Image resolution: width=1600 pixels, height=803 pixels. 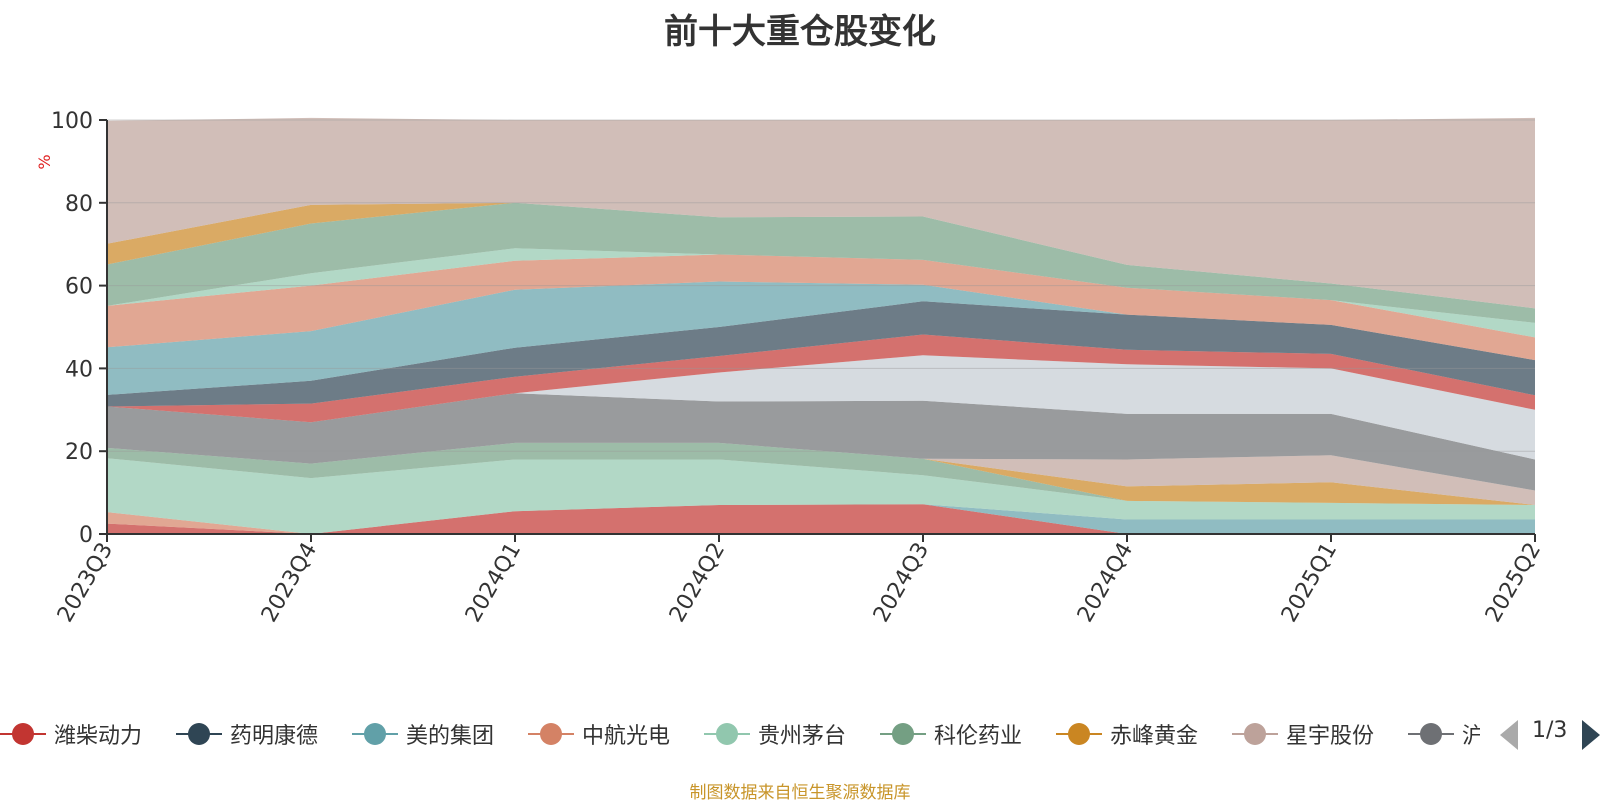 I want to click on legend-next-page-button, so click(x=1591, y=735).